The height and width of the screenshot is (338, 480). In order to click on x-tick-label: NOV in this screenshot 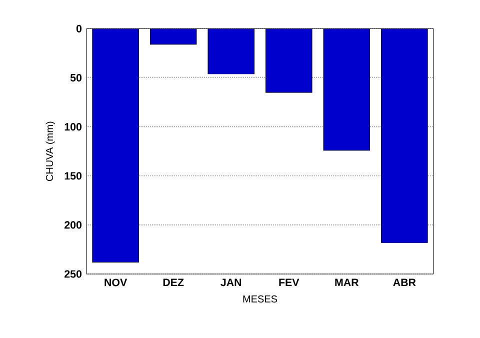, I will do `click(116, 282)`.